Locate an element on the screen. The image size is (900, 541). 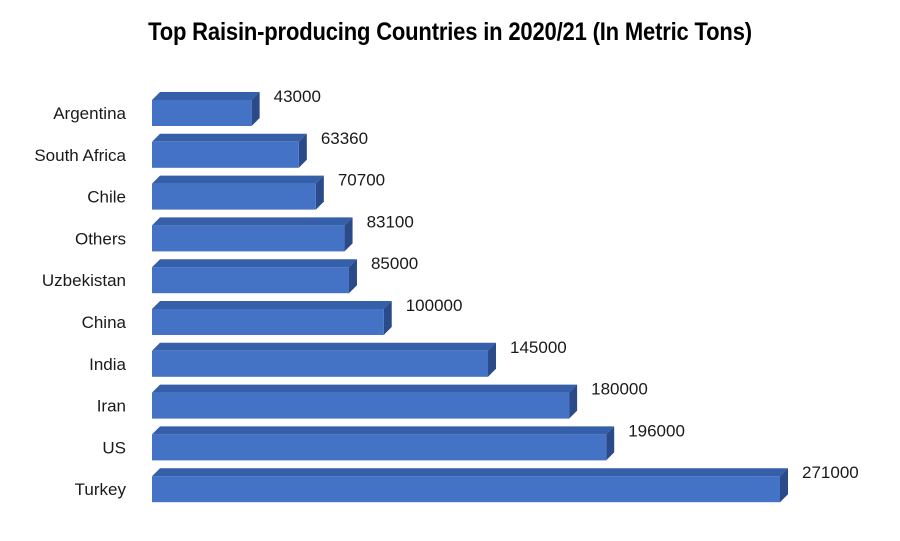
data-label: 180000 is located at coordinates (619, 389).